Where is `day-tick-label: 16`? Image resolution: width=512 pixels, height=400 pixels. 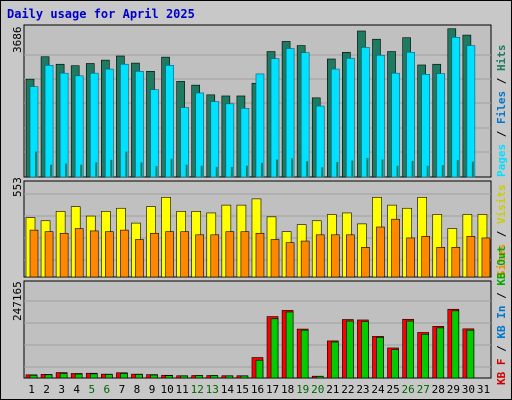 day-tick-label: 16 is located at coordinates (257, 389).